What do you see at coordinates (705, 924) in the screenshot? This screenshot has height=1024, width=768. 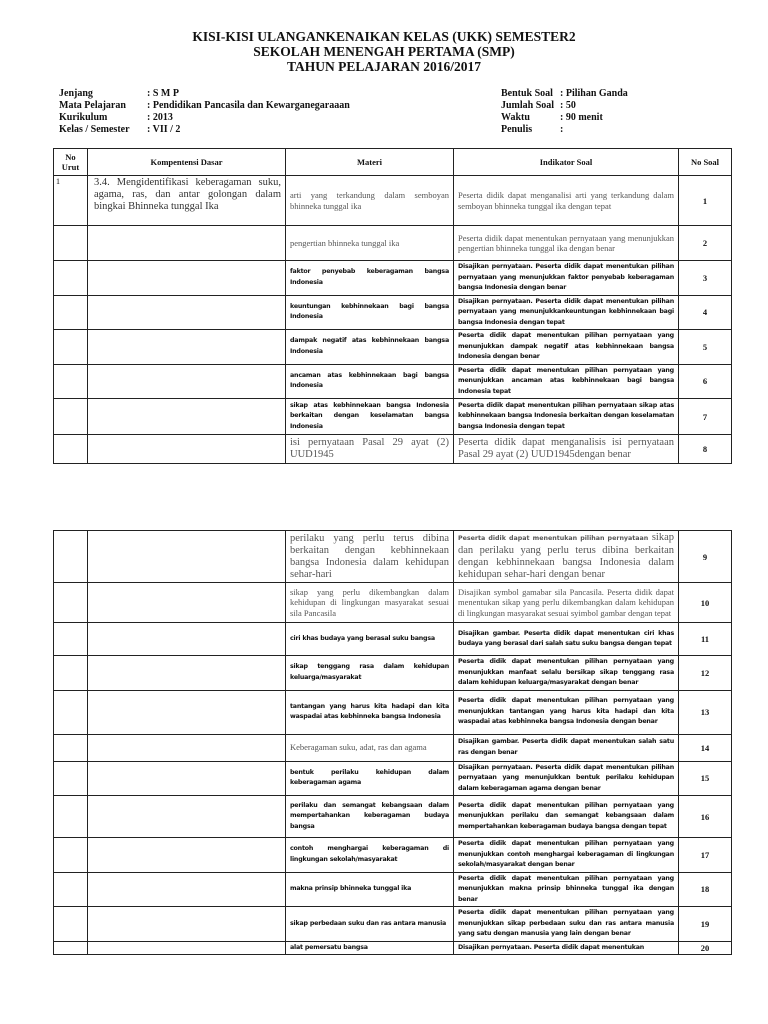 I see `no-soal-cell: 19` at bounding box center [705, 924].